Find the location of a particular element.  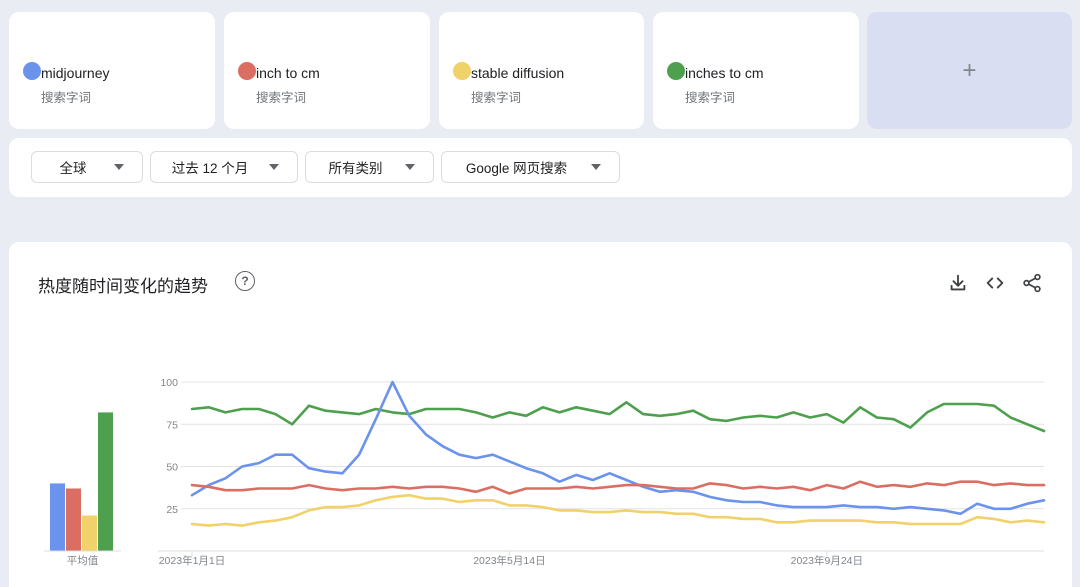

term-name: inches to cm is located at coordinates (724, 73).